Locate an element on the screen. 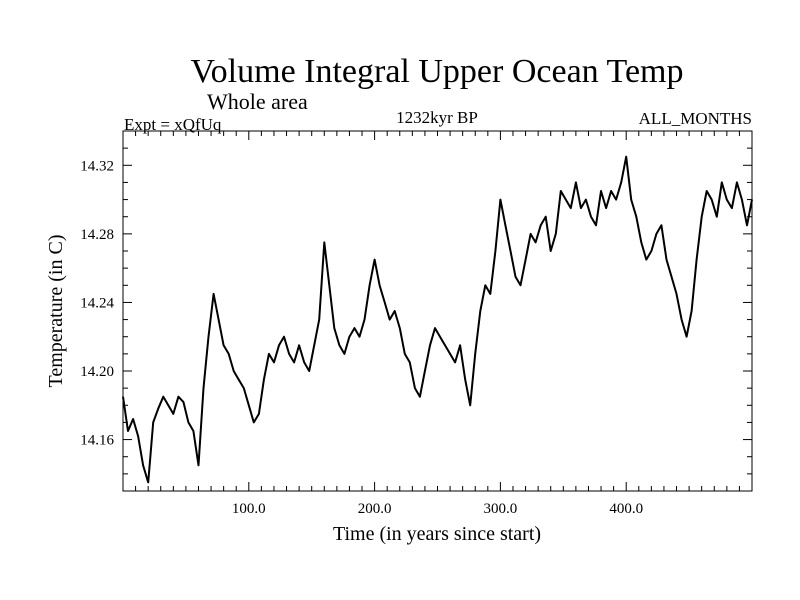  y-axis-tick-labels: 14.16 14.20 14.24 14.28 14.32 is located at coordinates (97, 303).